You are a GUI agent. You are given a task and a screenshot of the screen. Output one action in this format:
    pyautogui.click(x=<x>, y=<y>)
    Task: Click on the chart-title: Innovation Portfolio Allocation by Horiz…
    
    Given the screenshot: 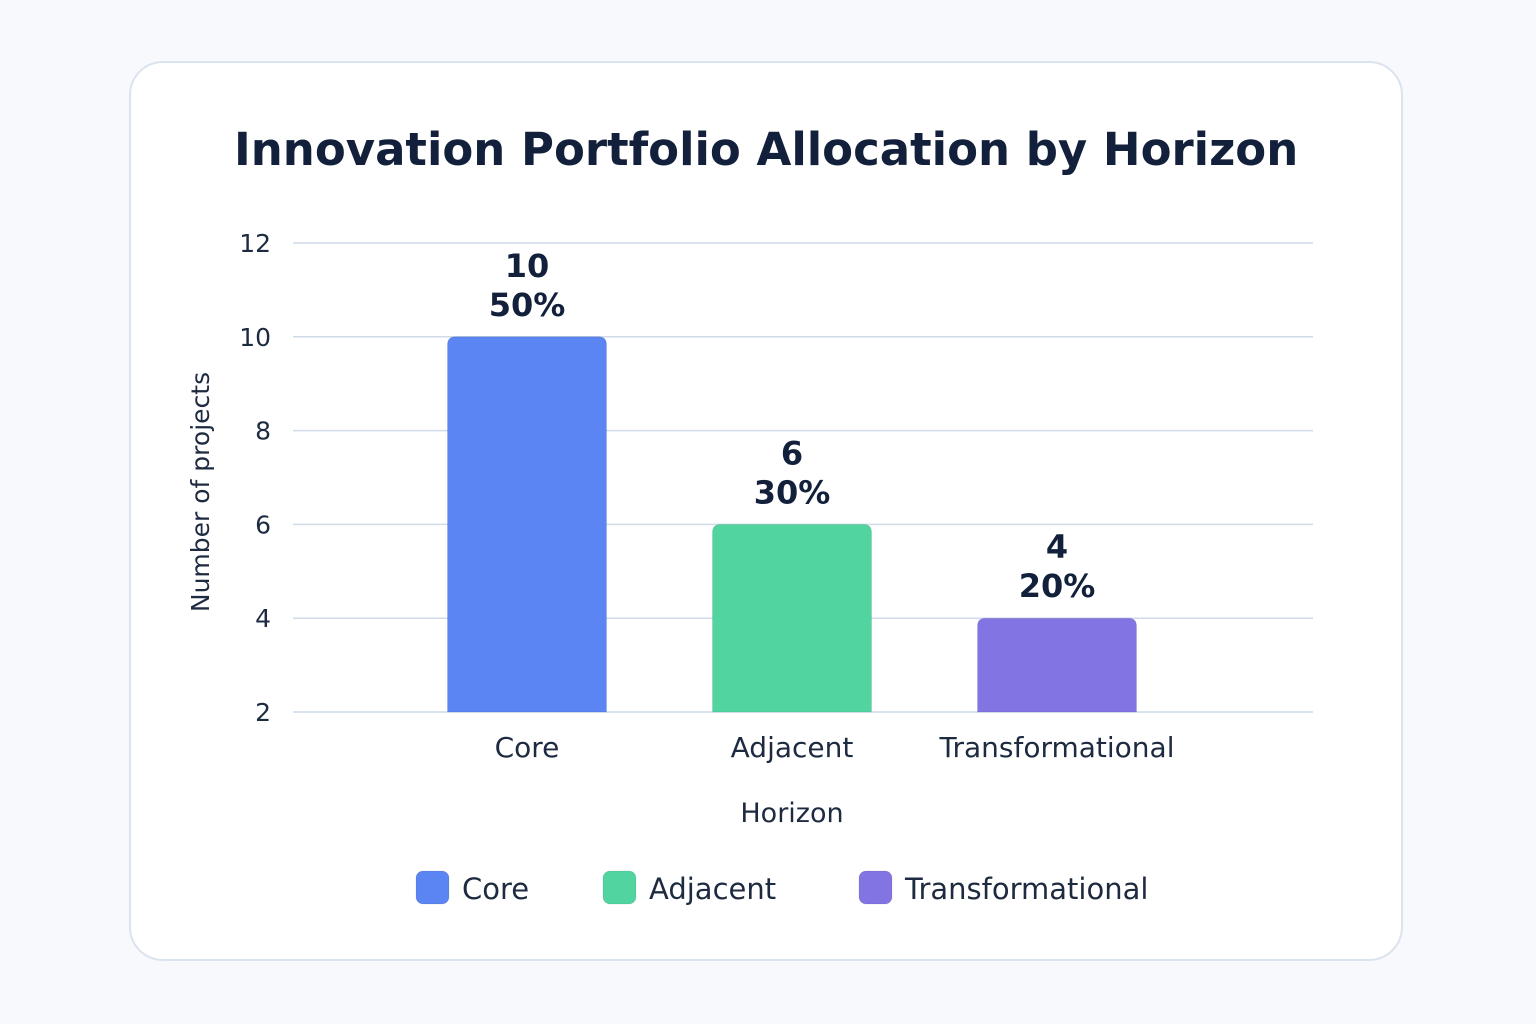 What is the action you would take?
    pyautogui.click(x=766, y=149)
    